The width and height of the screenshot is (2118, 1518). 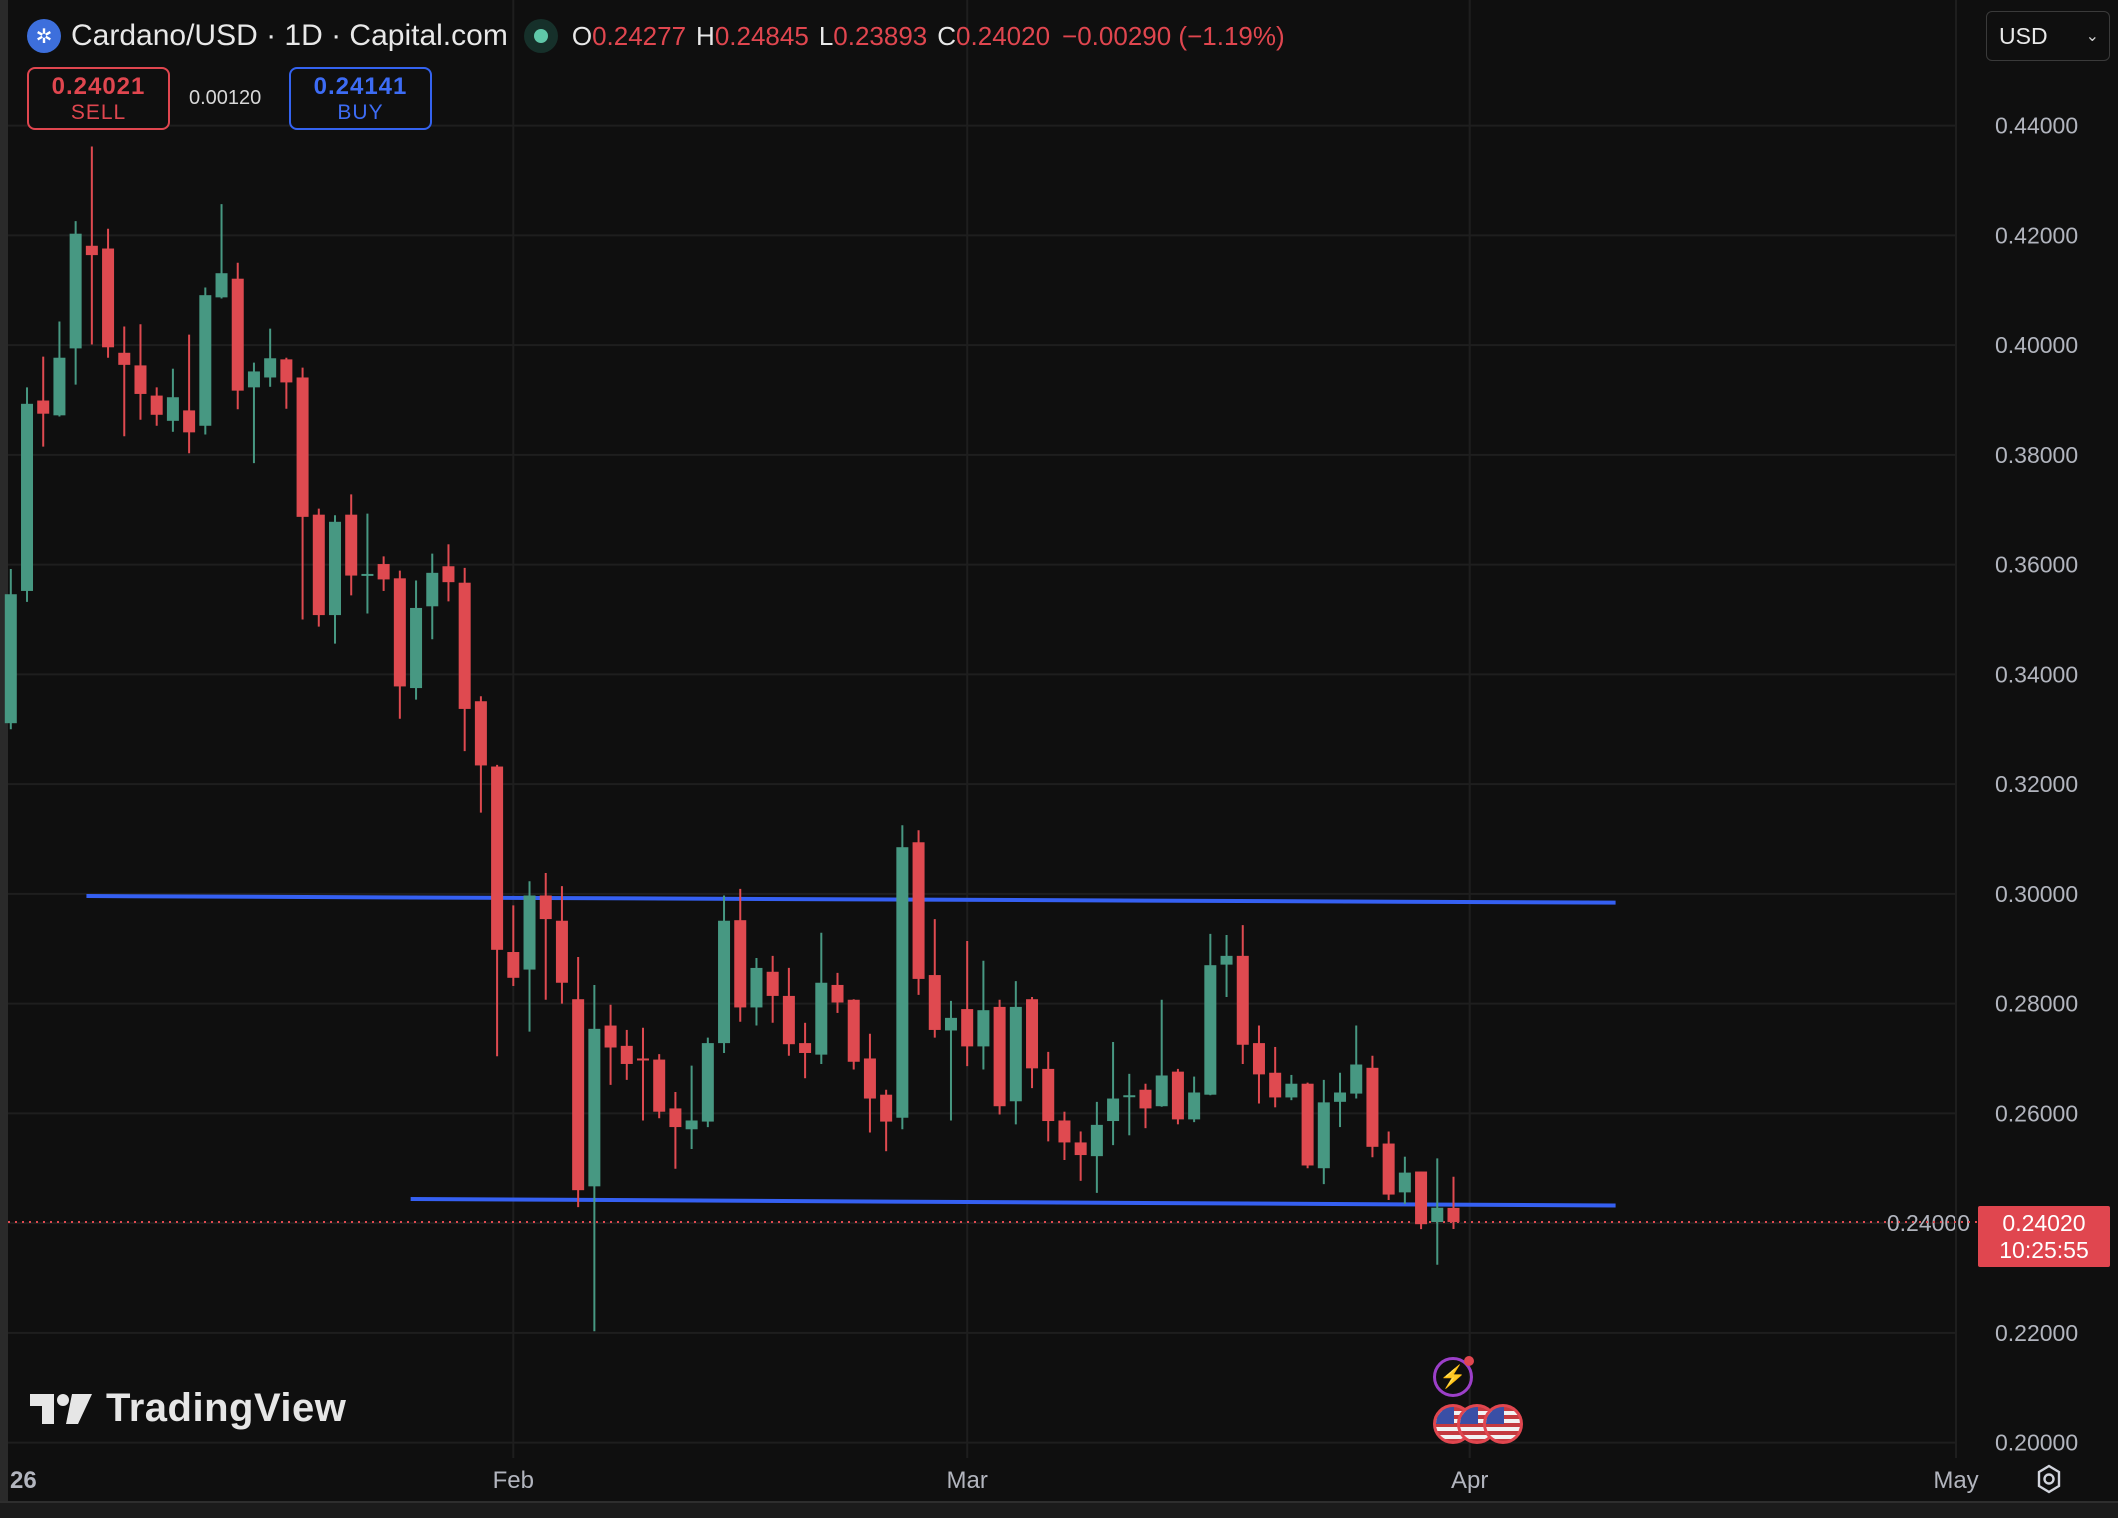 What do you see at coordinates (360, 98) in the screenshot?
I see `buy-button: 0.24141 BUY` at bounding box center [360, 98].